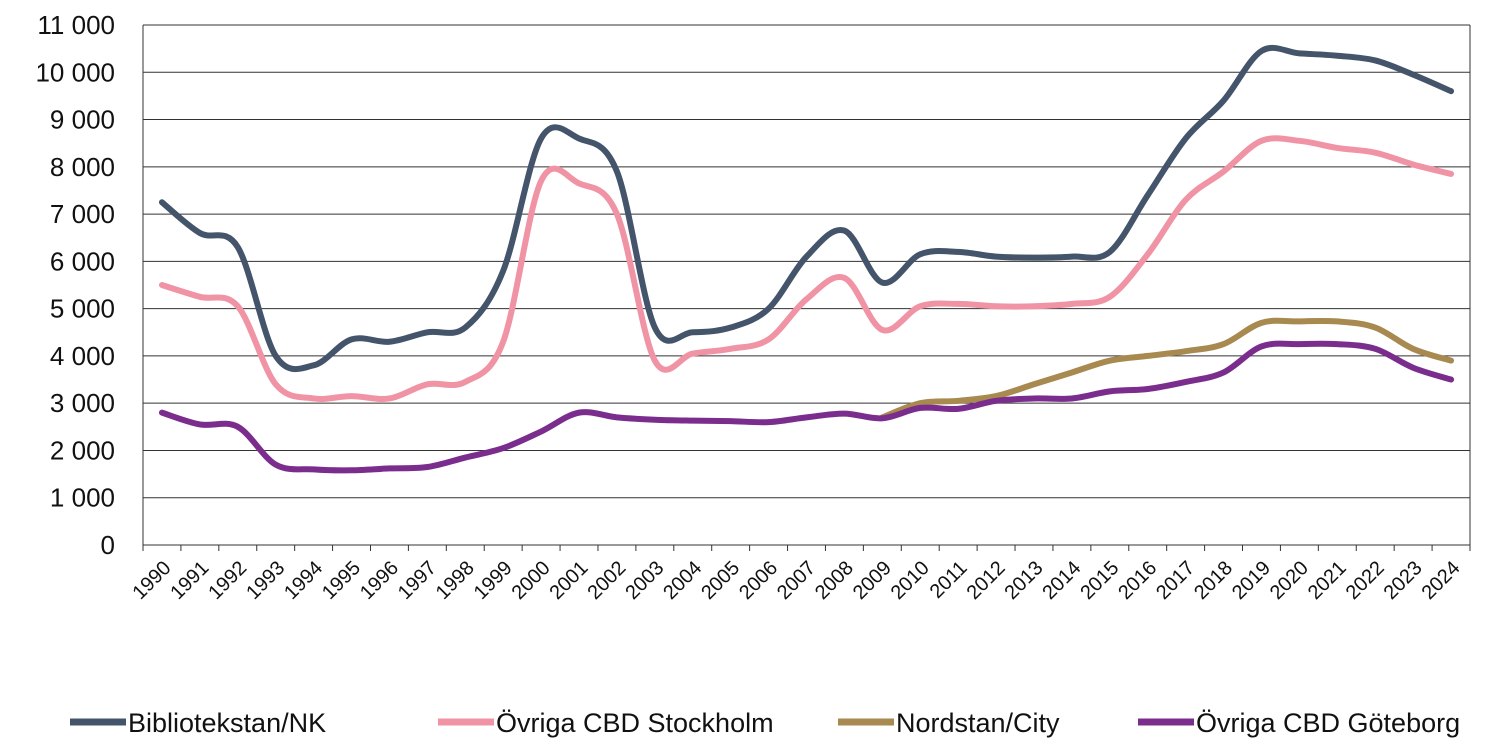 Image resolution: width=1512 pixels, height=749 pixels. What do you see at coordinates (82, 498) in the screenshot?
I see `y-tick-label: 1 000` at bounding box center [82, 498].